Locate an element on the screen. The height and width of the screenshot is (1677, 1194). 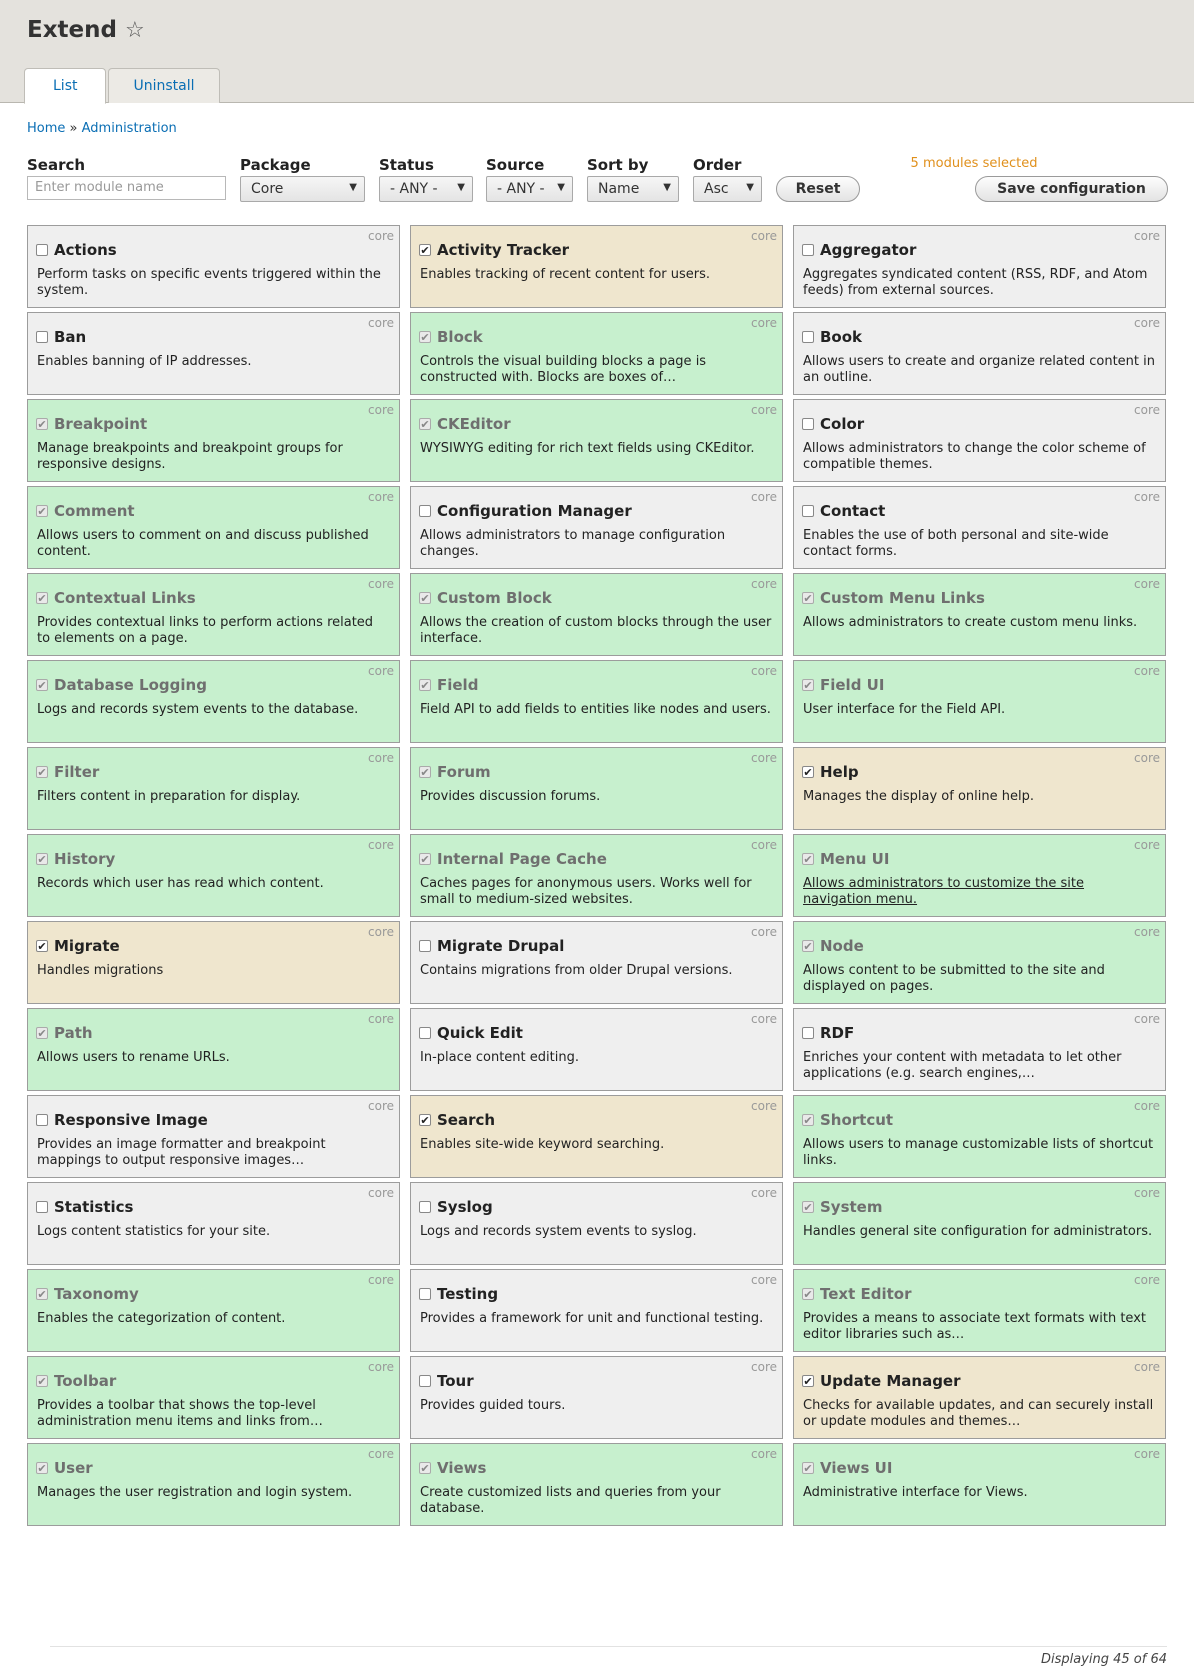
module-description: Allows users to rename URLs. is located at coordinates (133, 1057).